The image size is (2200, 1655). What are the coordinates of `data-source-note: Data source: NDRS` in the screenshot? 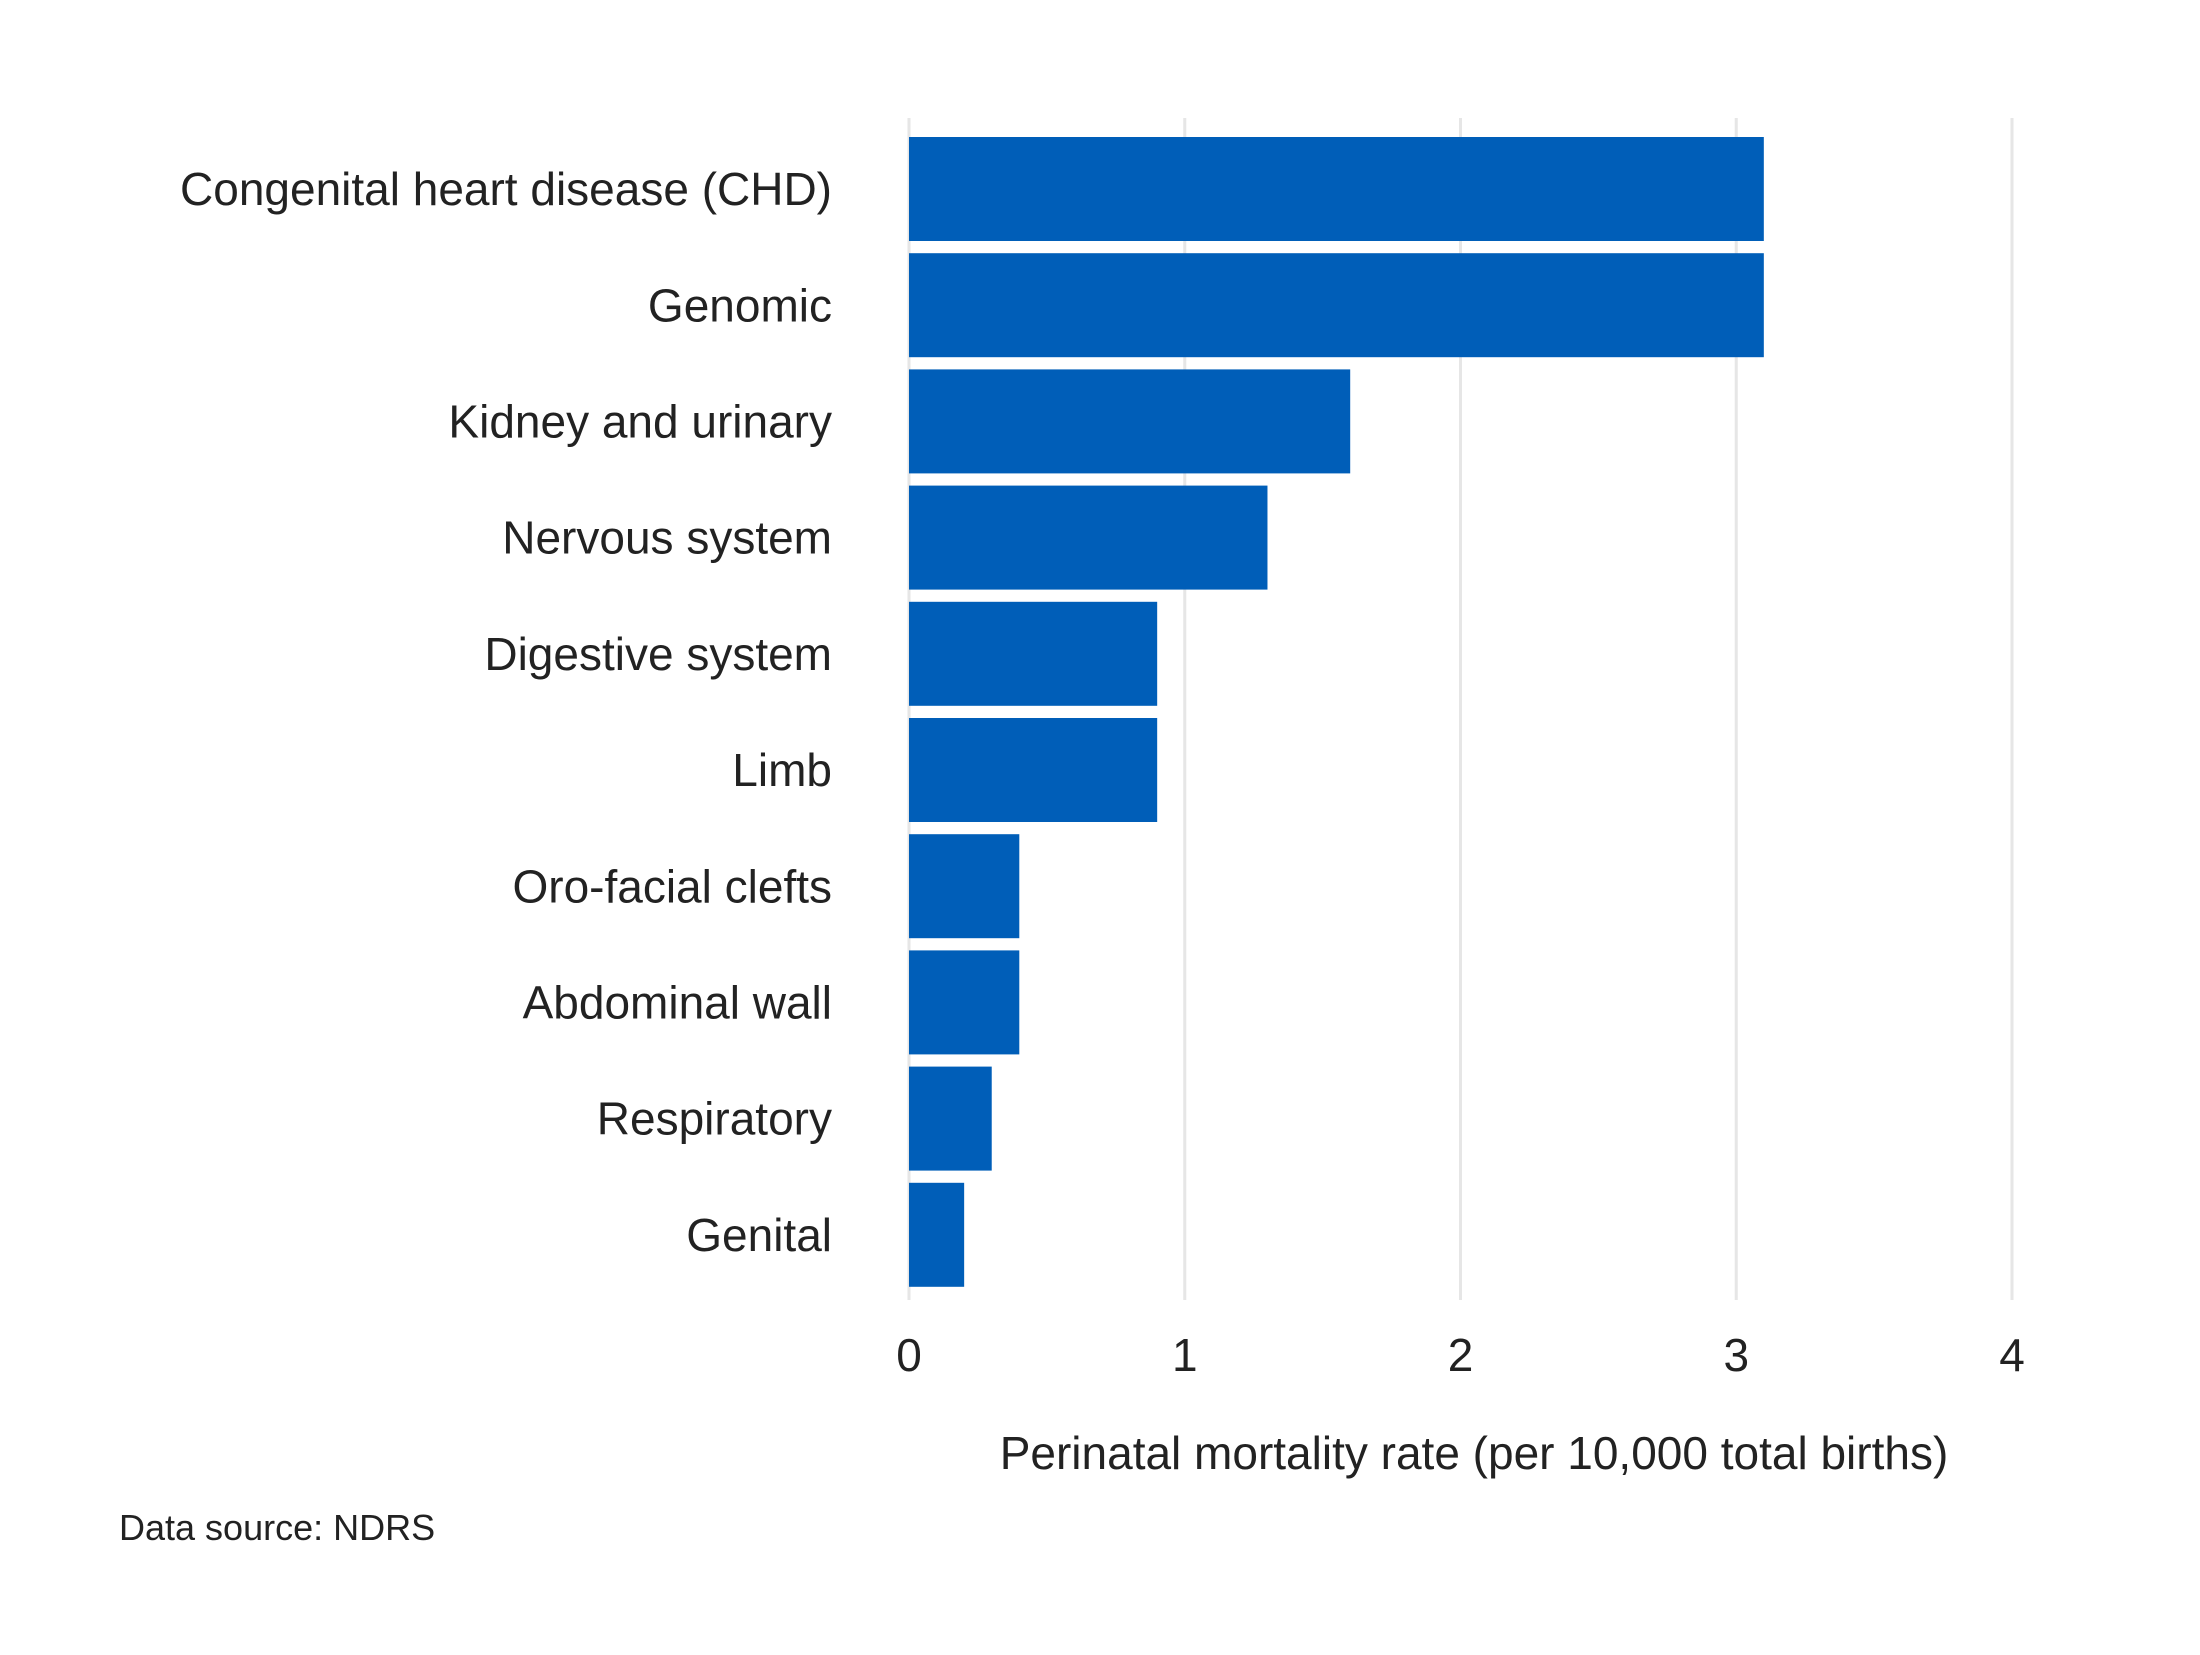 It's located at (277, 1527).